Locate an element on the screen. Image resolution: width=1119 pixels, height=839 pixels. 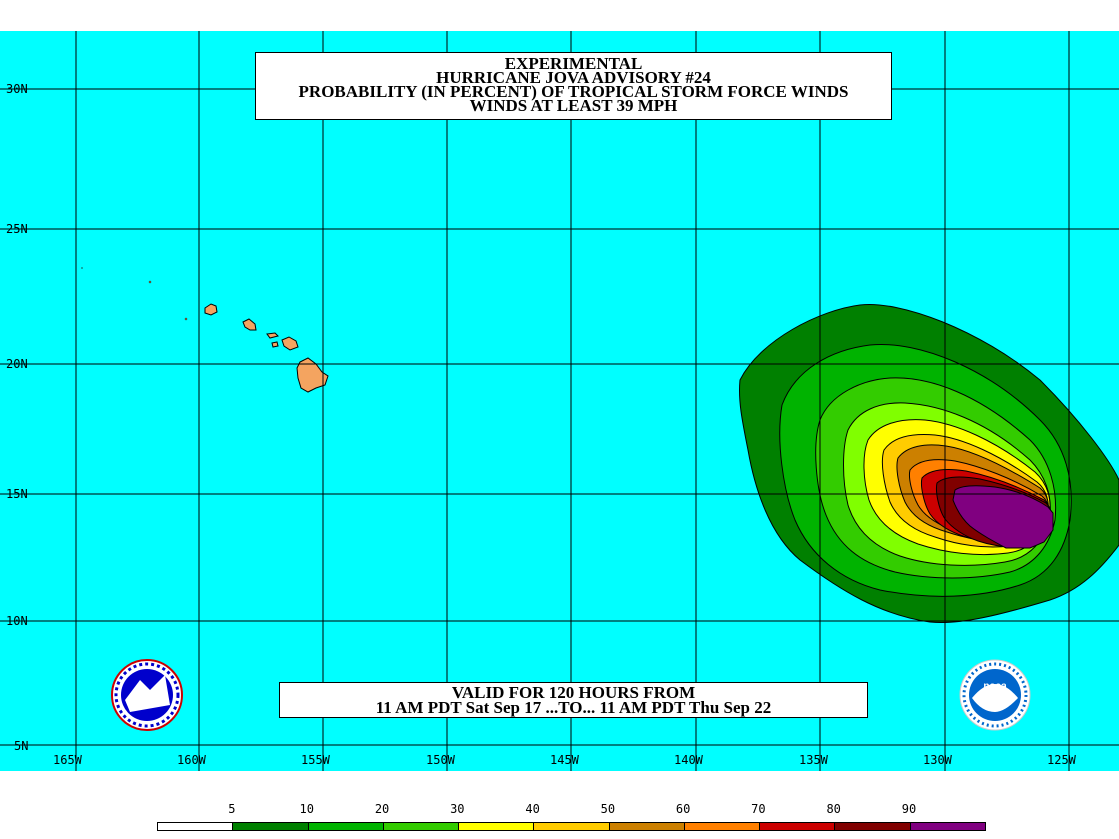
noaa-logo: noaa is located at coordinates (995, 695).